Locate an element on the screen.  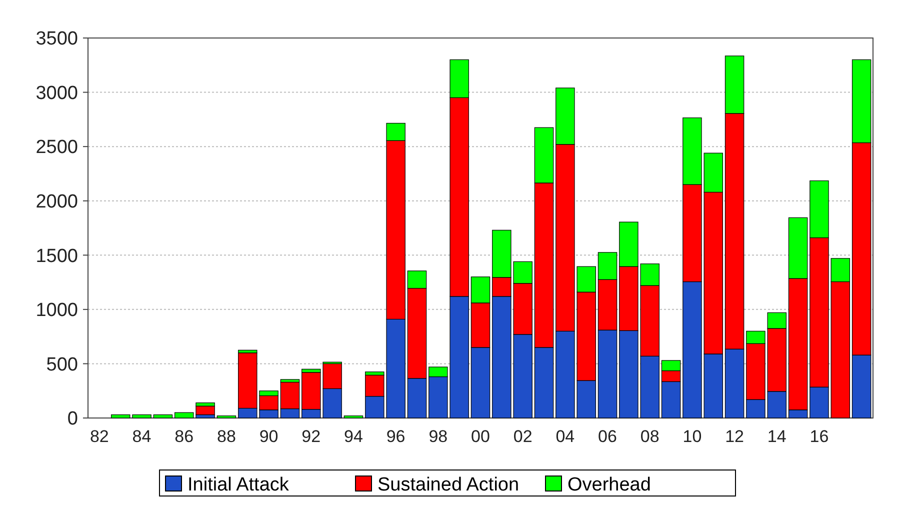
y-tick-label: 3000 is located at coordinates (57, 93).